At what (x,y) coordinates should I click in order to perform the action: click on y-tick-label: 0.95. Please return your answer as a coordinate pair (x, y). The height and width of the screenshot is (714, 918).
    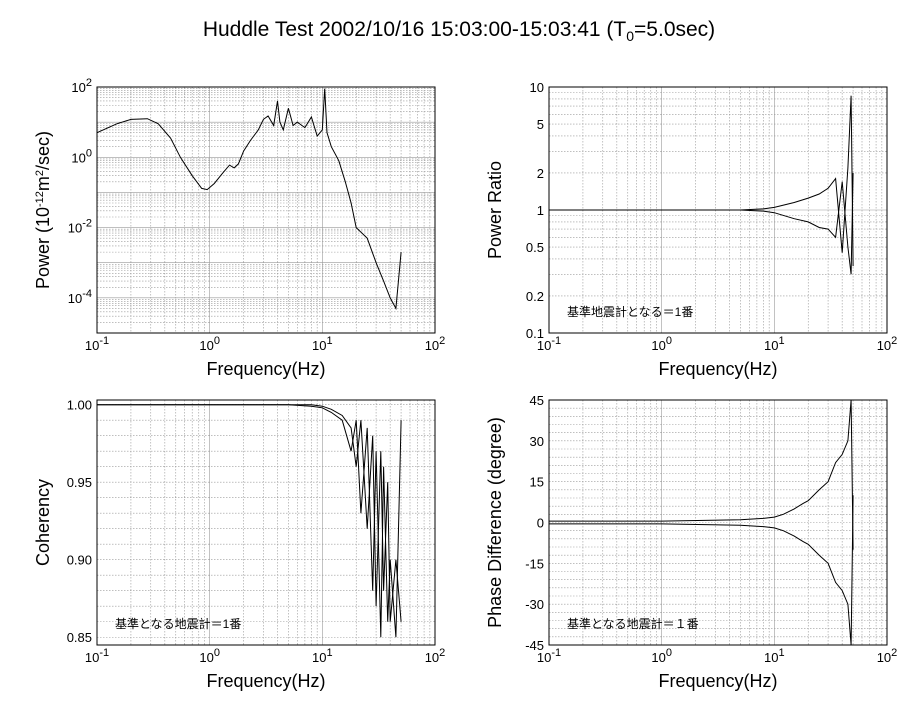
    Looking at the image, I should click on (79, 482).